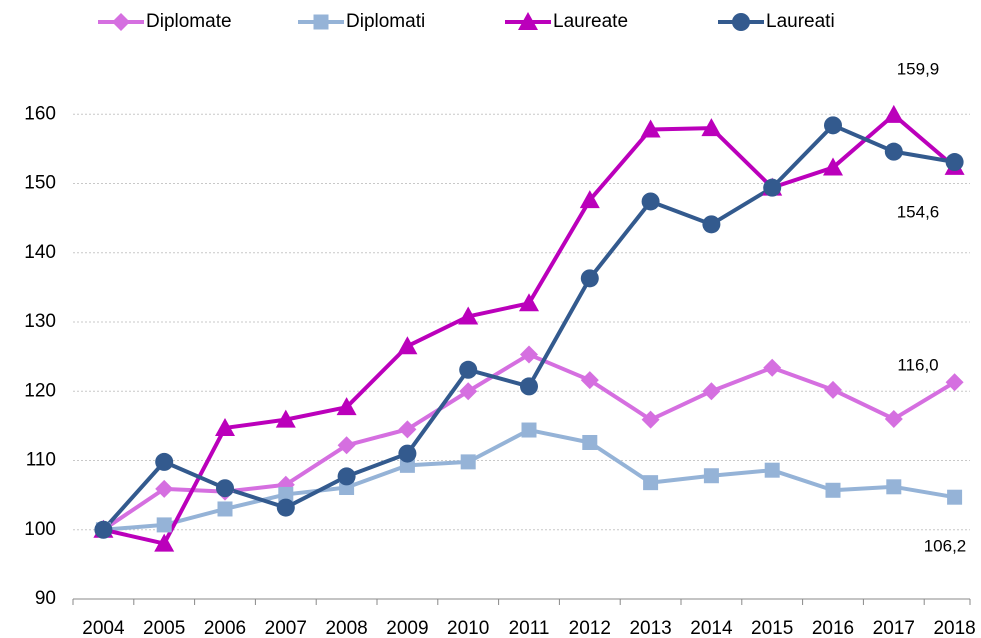 This screenshot has width=981, height=638. Describe the element at coordinates (385, 21) in the screenshot. I see `legend-label: Diplomati` at that location.